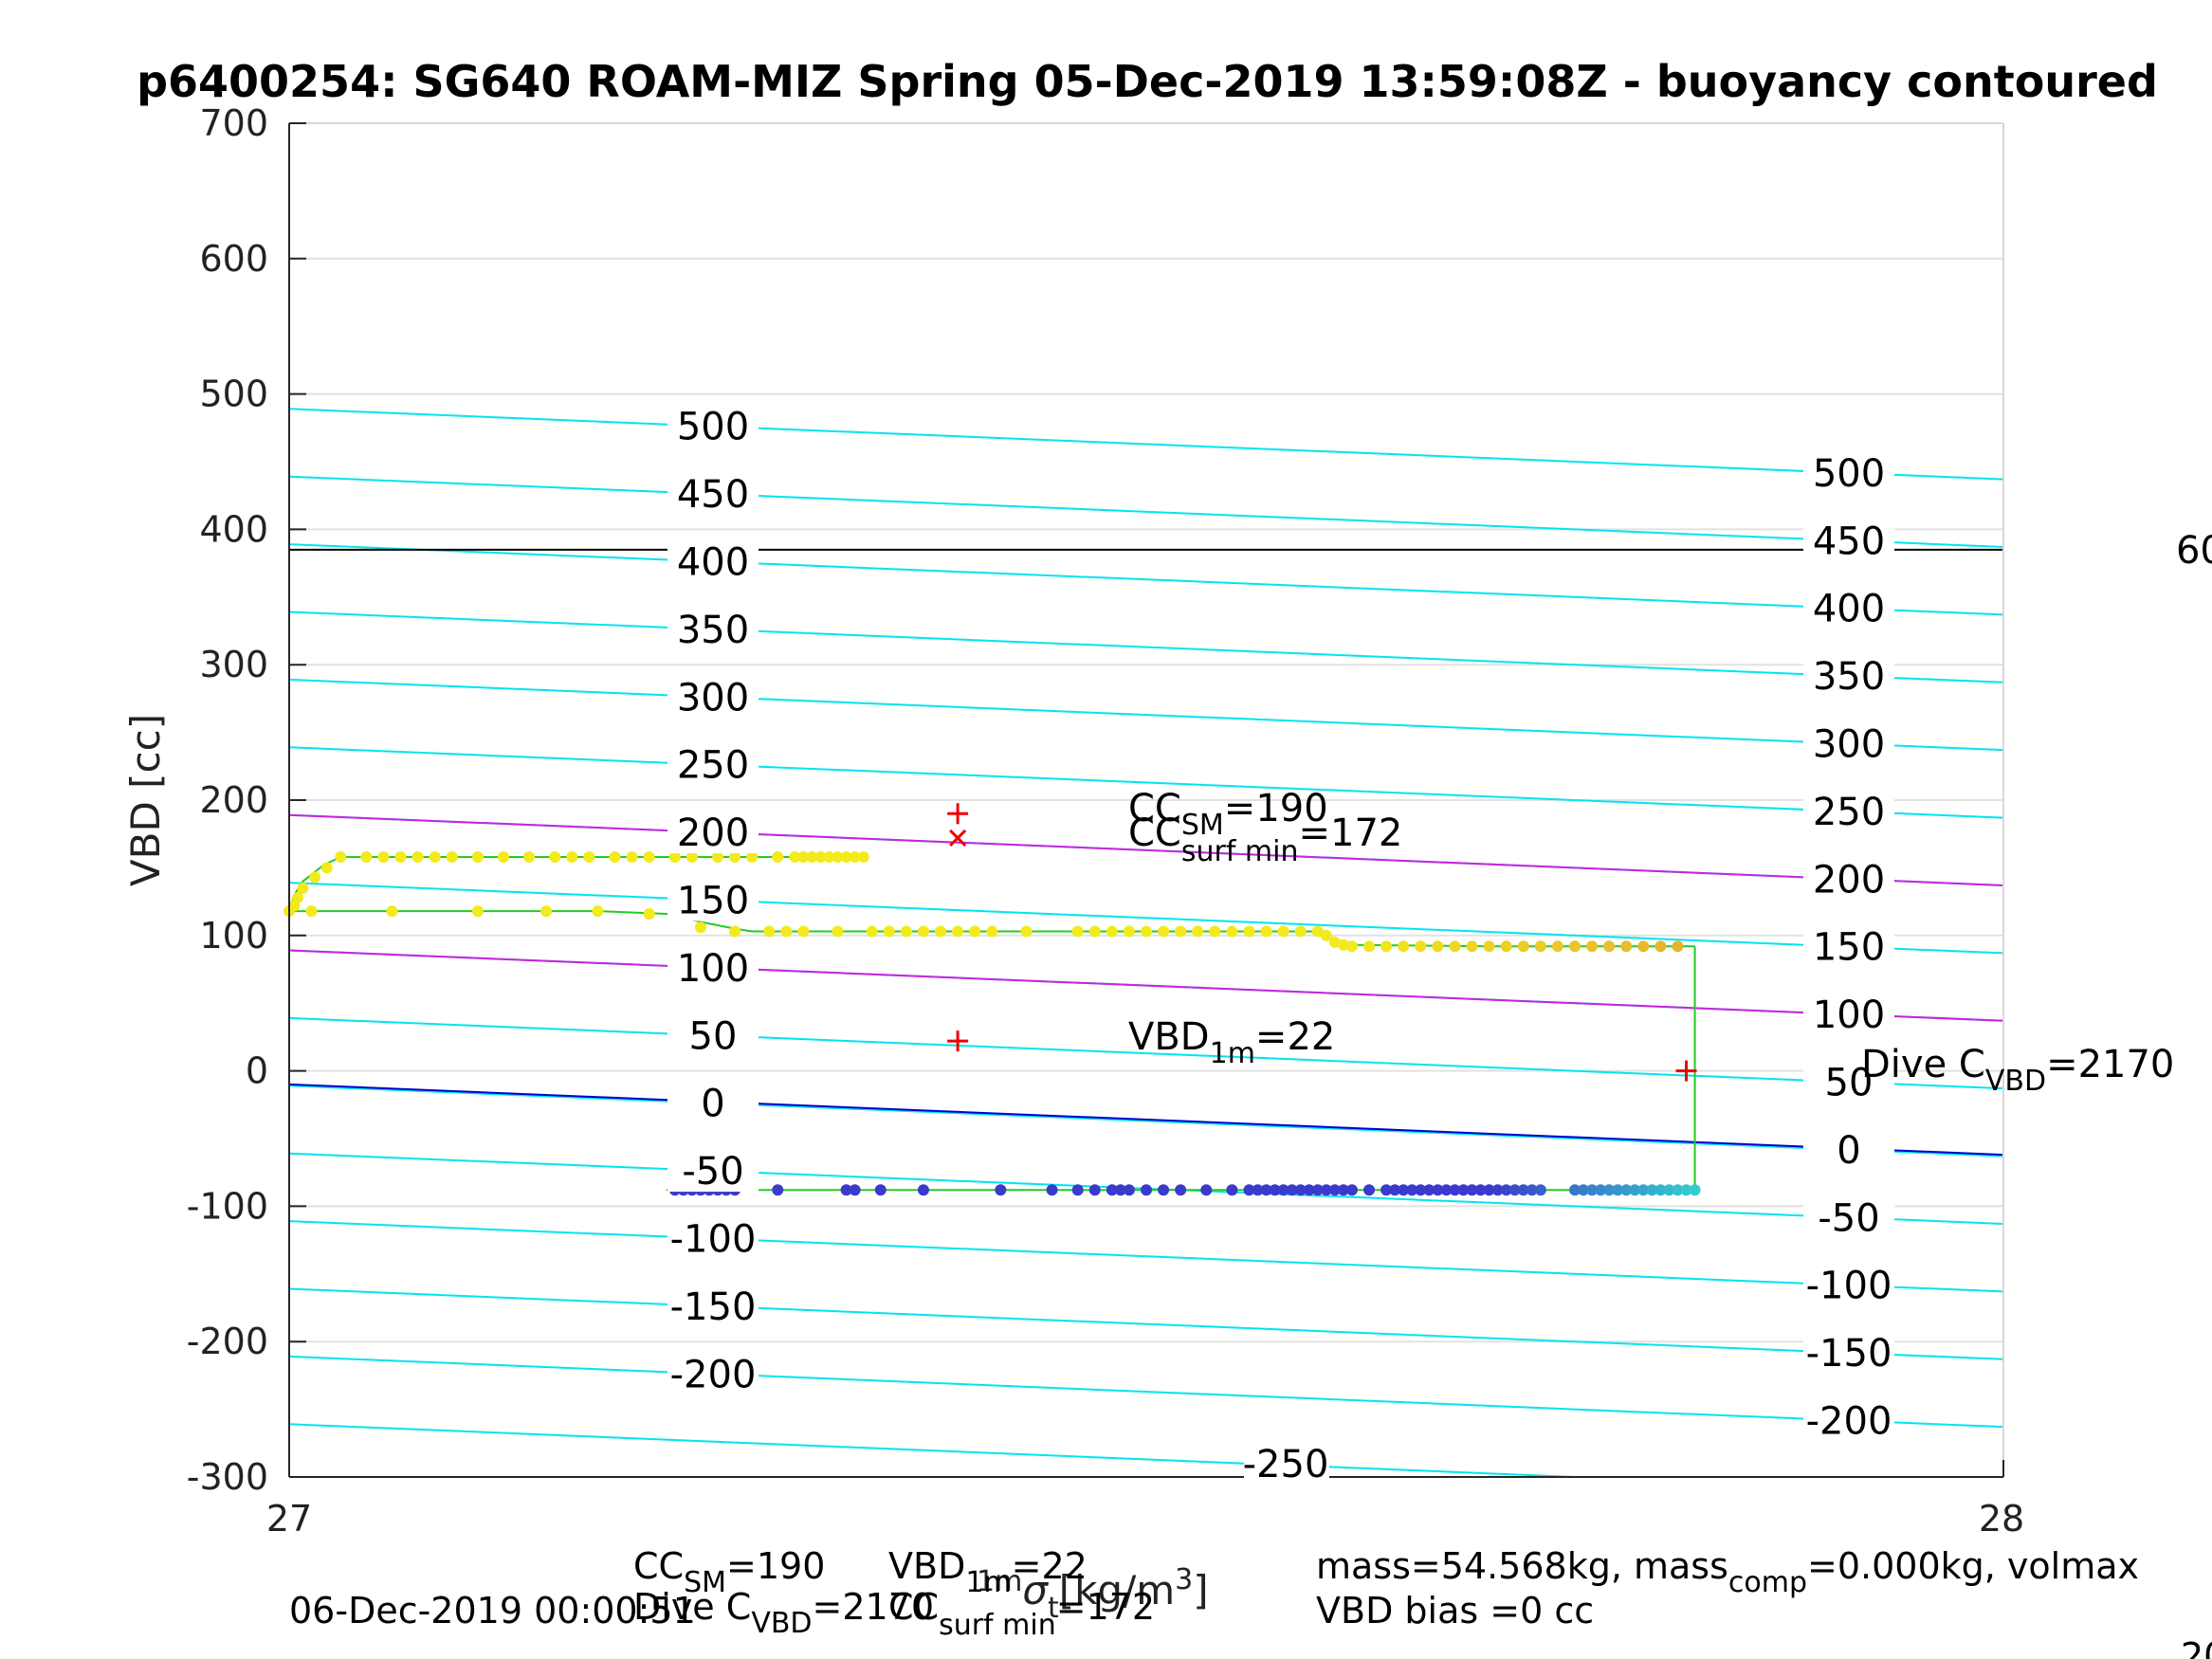  I want to click on y-tick-label: 600, so click(233, 259).